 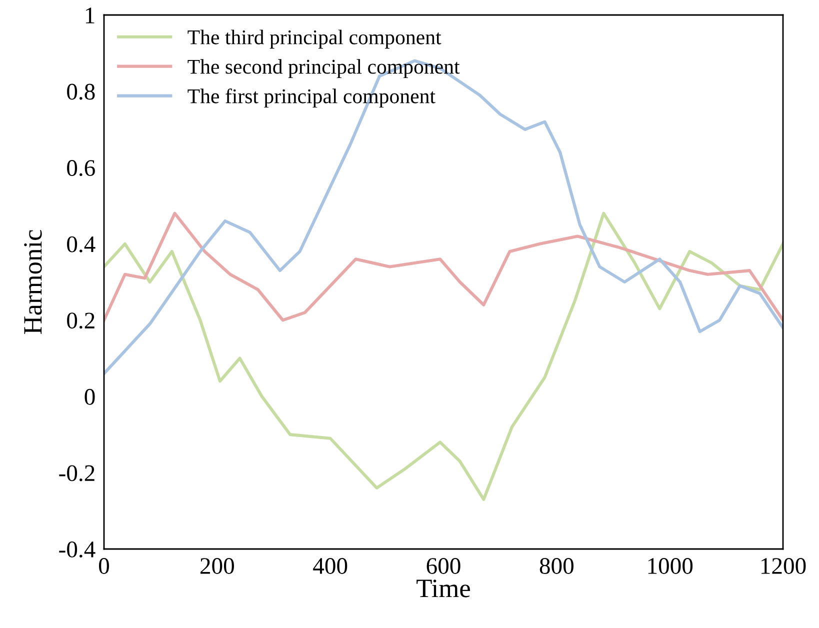 What do you see at coordinates (33, 282) in the screenshot?
I see `y-axis-title: Harmonic` at bounding box center [33, 282].